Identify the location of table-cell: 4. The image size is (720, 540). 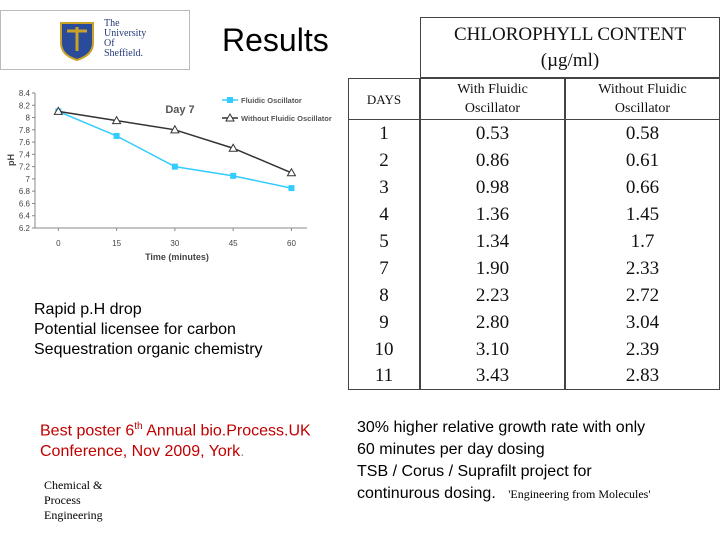
(384, 214).